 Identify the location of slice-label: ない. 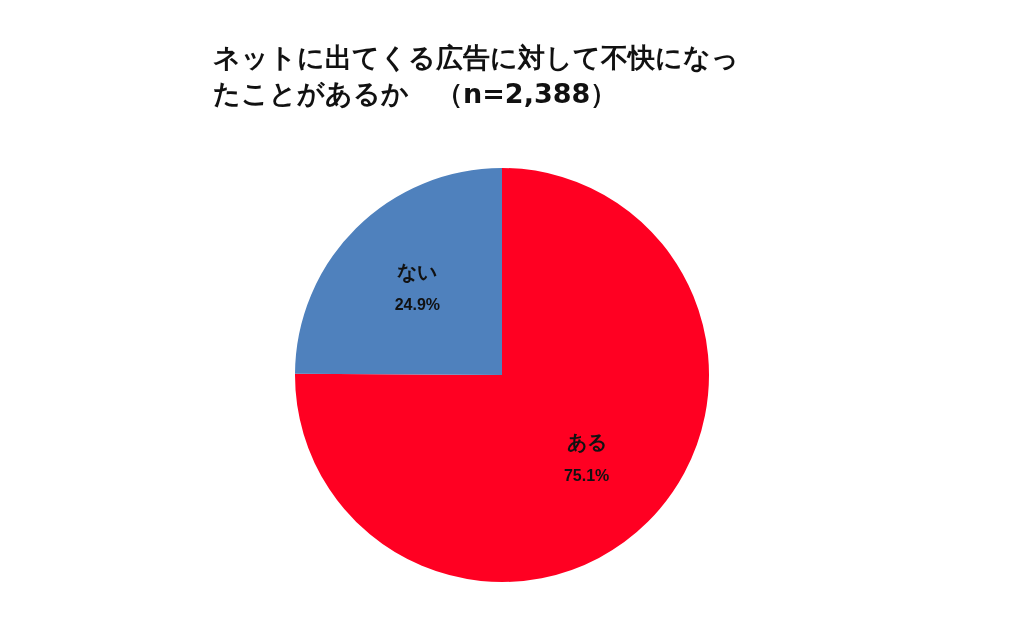
(417, 272).